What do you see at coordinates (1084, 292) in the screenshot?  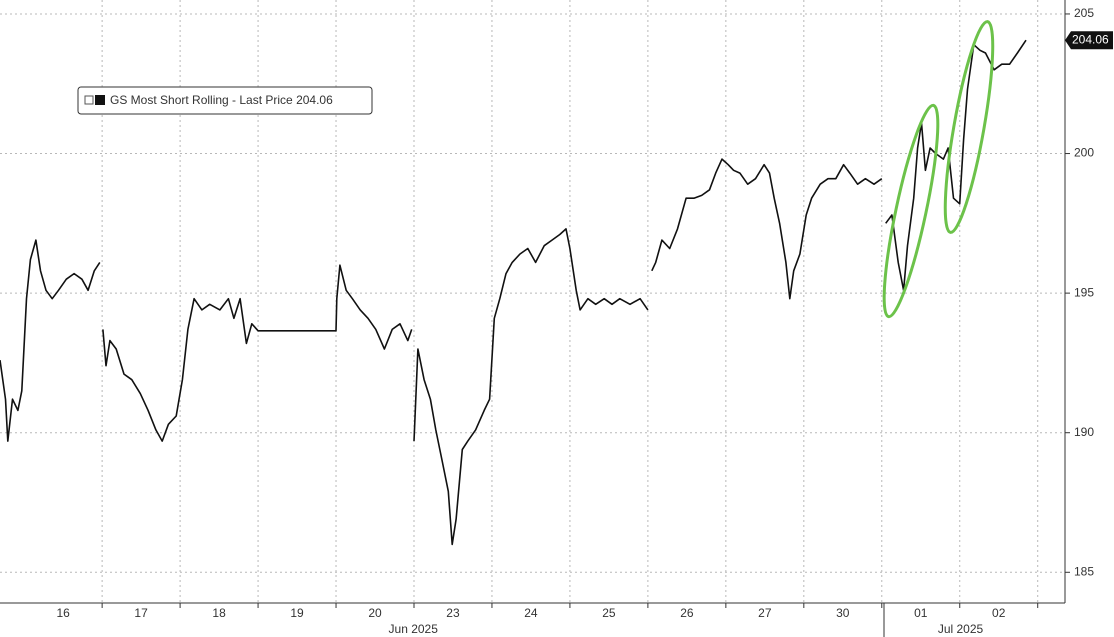 I see `y-tick-label: 195` at bounding box center [1084, 292].